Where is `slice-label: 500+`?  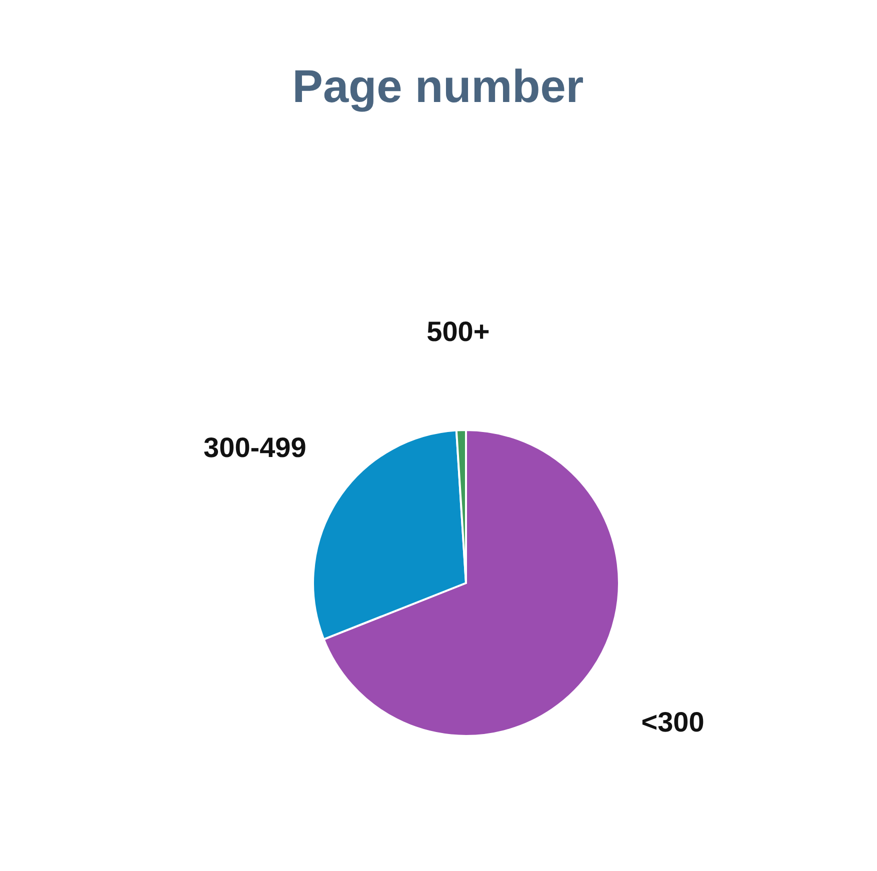
slice-label: 500+ is located at coordinates (458, 332).